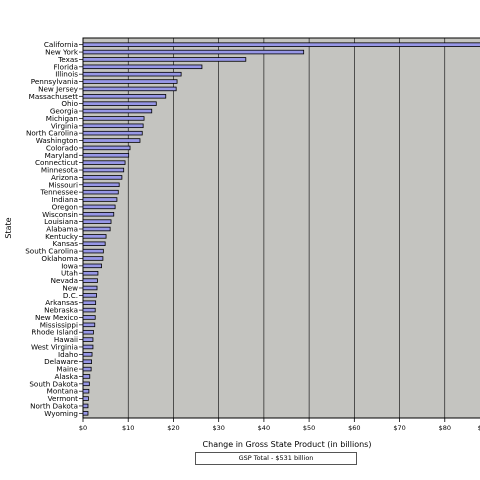 This screenshot has width=480, height=480. I want to click on y-tick-label: Arizona, so click(64, 177).